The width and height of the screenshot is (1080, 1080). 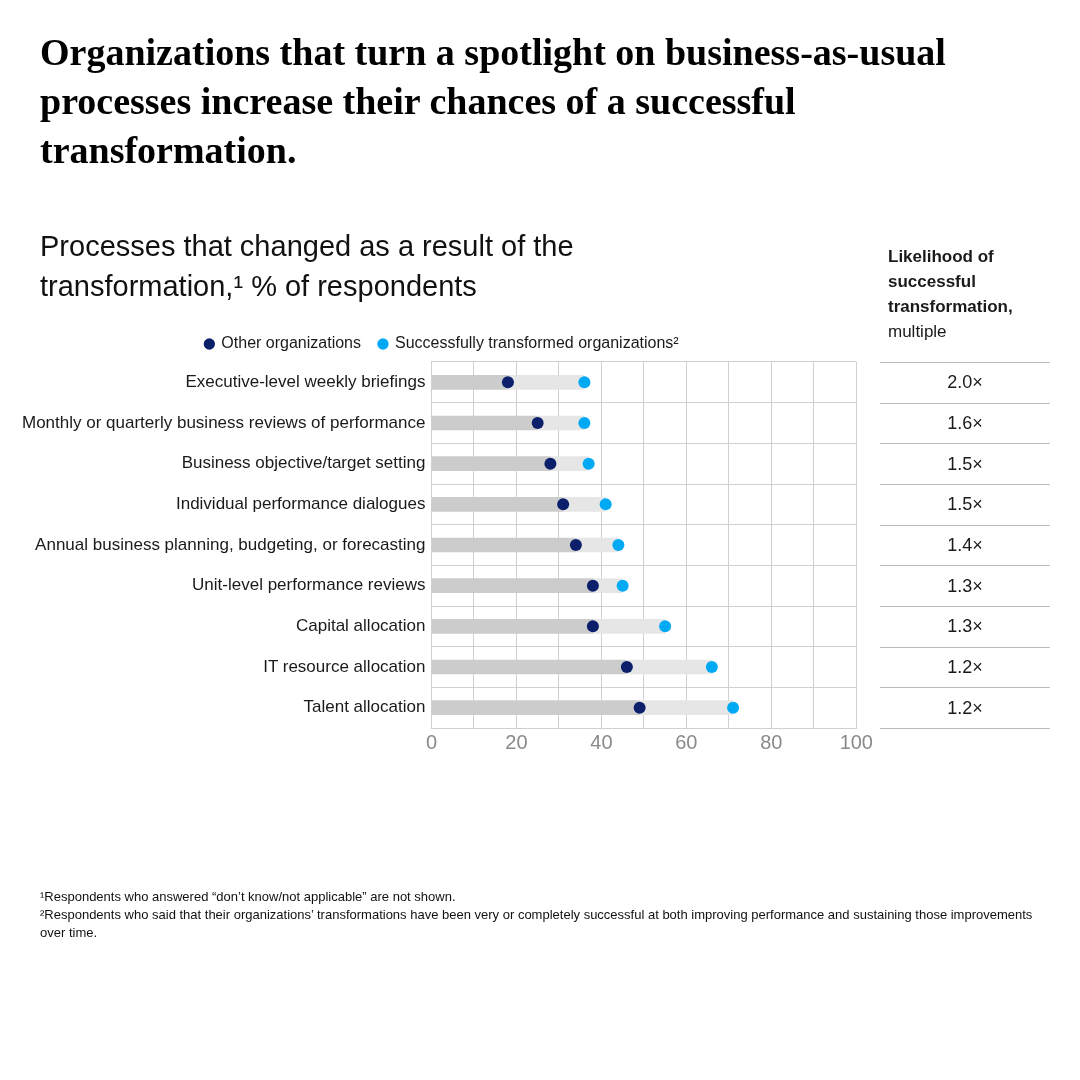 I want to click on data-label: 1.6×, so click(x=965, y=424).